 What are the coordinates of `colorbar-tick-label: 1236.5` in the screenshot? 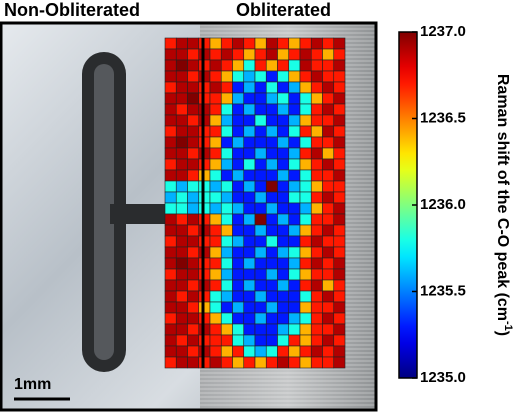 It's located at (443, 117).